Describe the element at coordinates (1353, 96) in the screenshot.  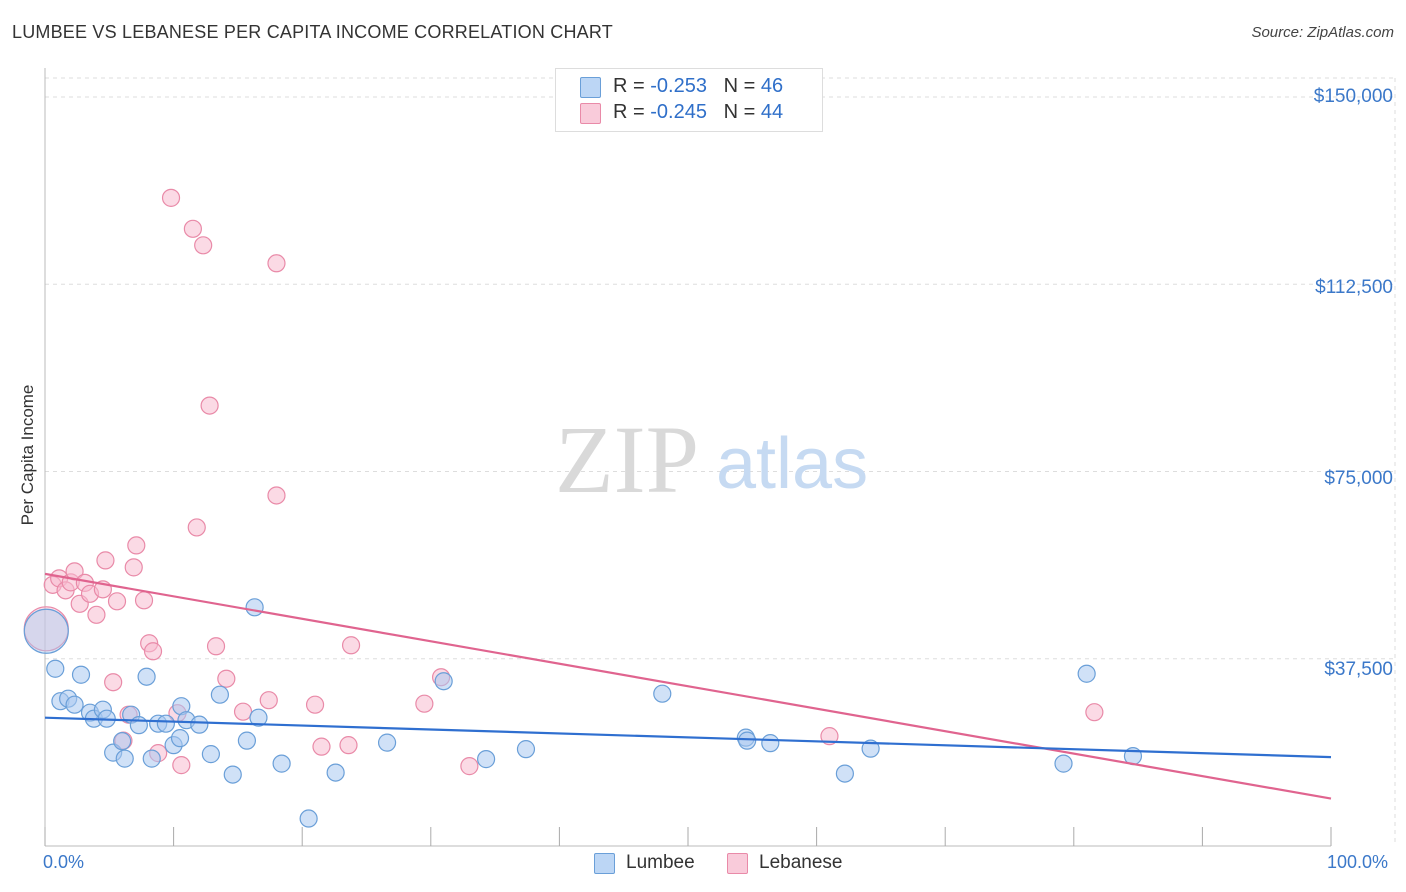
I see `y-tick-label: $150,000` at that location.